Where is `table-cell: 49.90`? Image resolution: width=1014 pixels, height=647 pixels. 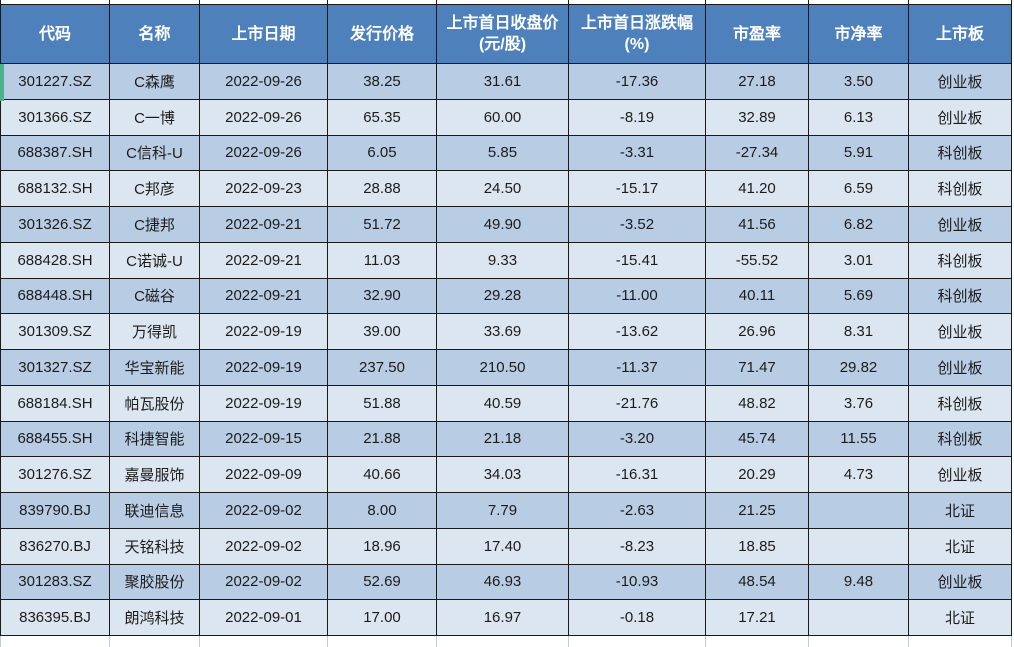 table-cell: 49.90 is located at coordinates (503, 225).